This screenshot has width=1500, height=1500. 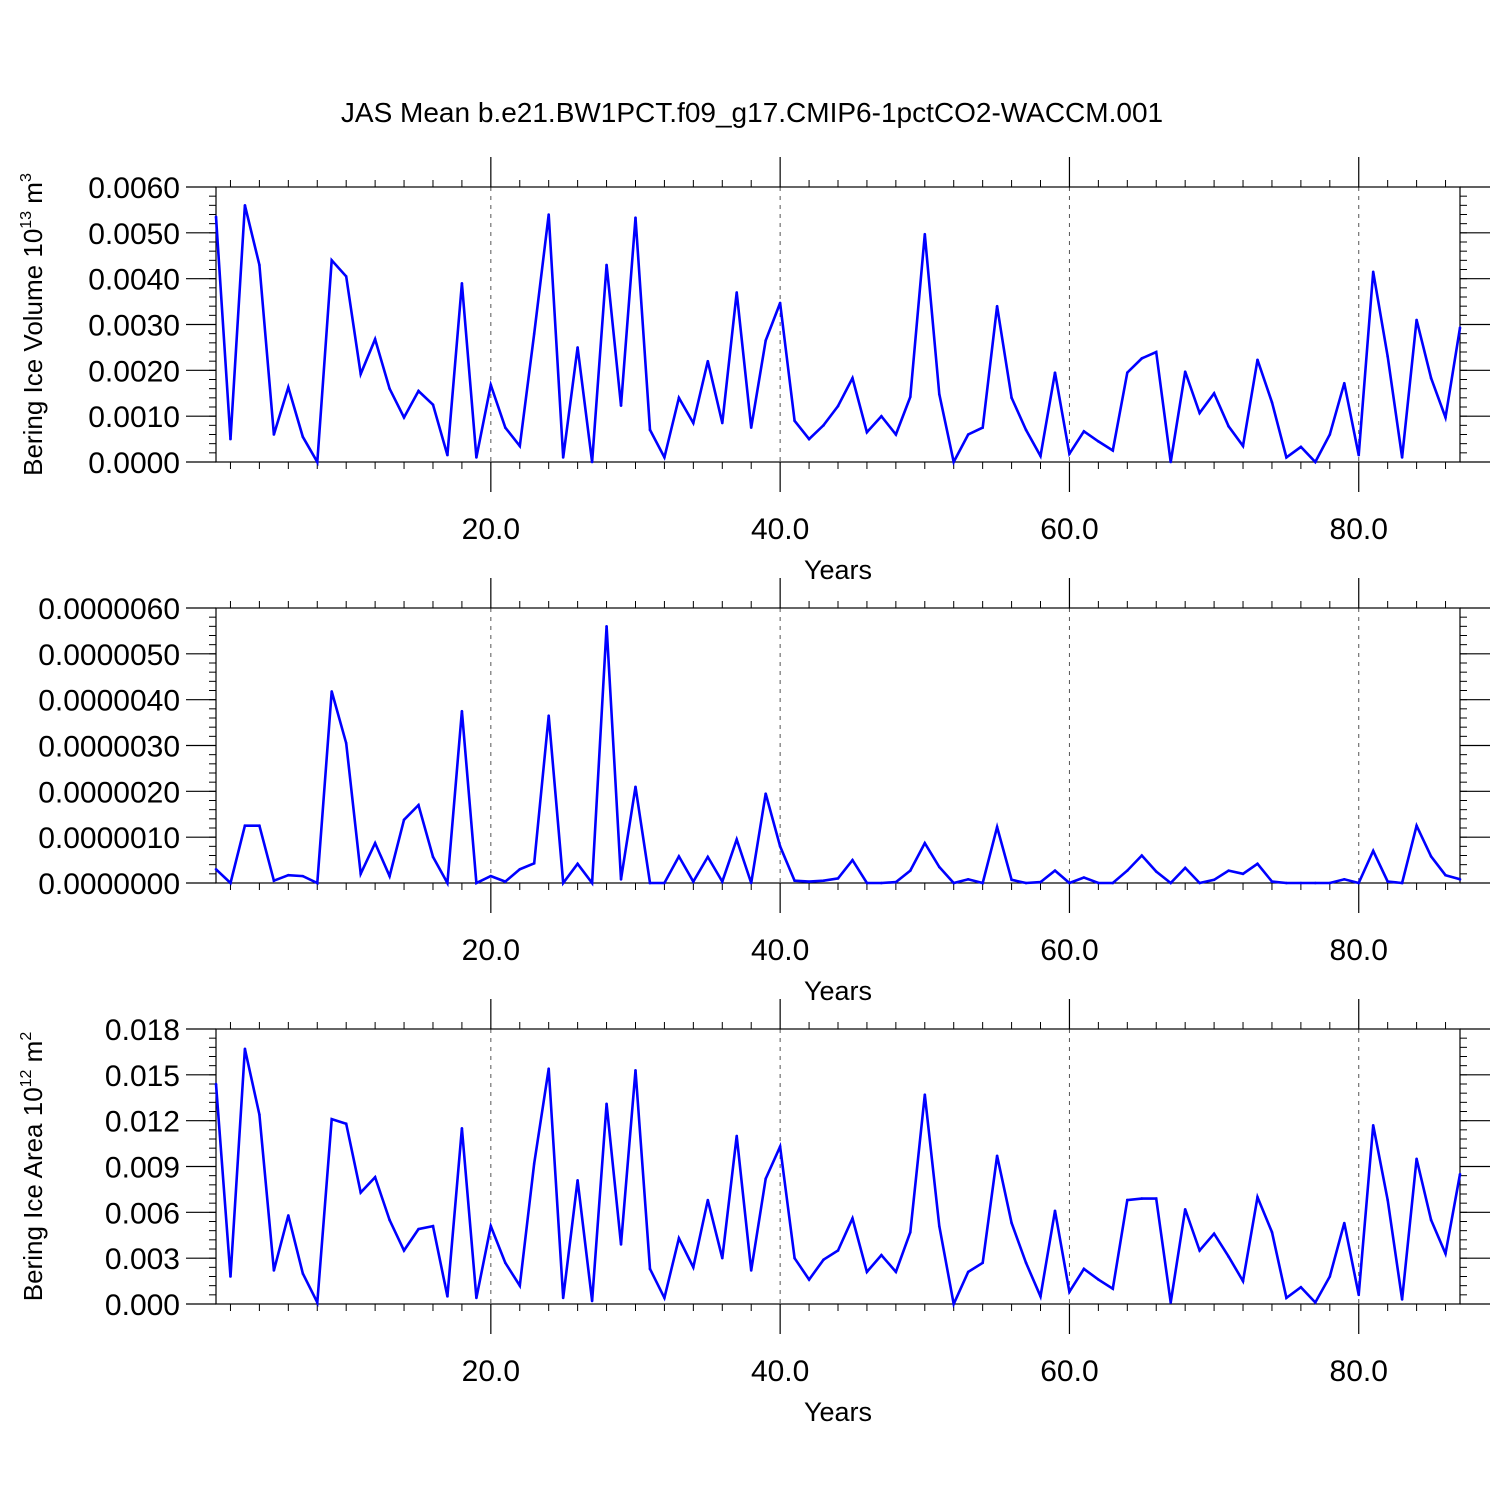 I want to click on y-tick-label: 0.0000030, so click(x=109, y=747).